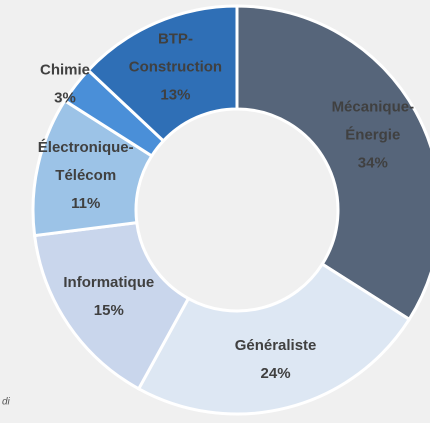  I want to click on value-label: 15%, so click(109, 310).